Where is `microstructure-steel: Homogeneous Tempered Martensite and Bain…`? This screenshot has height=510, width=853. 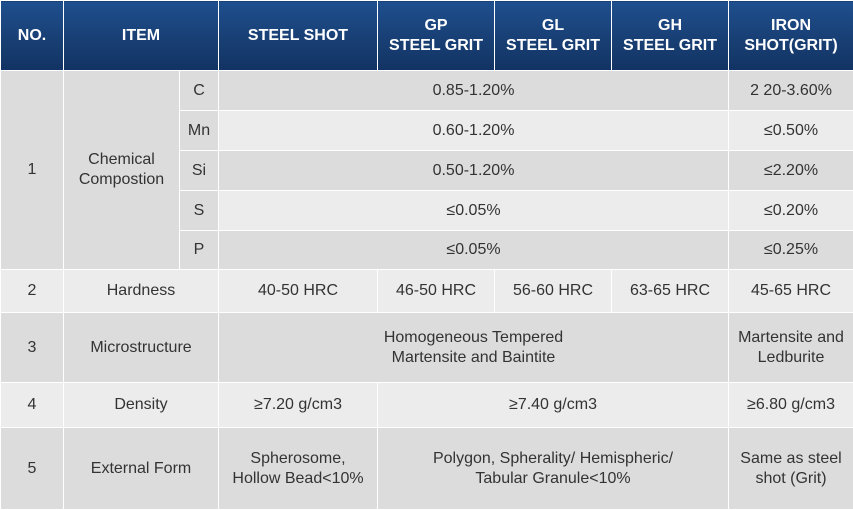 microstructure-steel: Homogeneous Tempered Martensite and Bain… is located at coordinates (474, 348).